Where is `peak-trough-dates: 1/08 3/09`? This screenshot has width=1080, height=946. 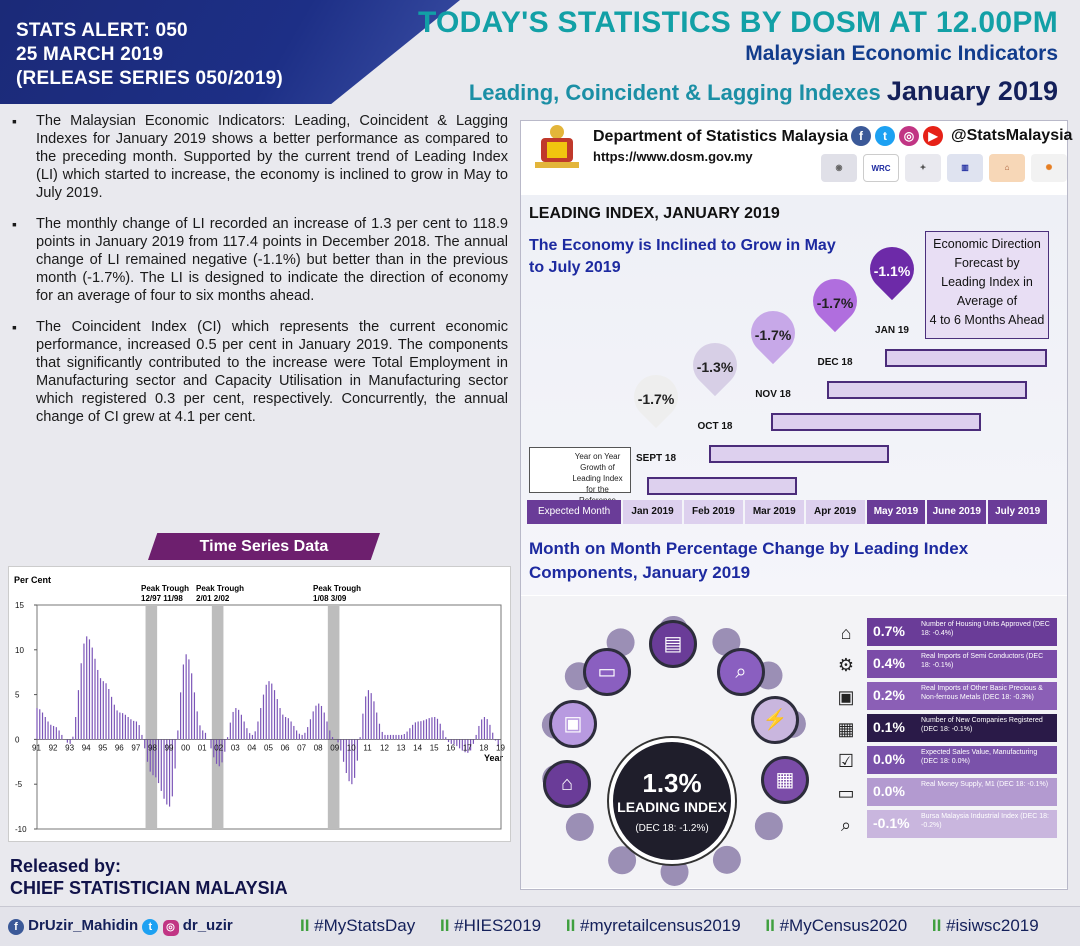 peak-trough-dates: 1/08 3/09 is located at coordinates (330, 598).